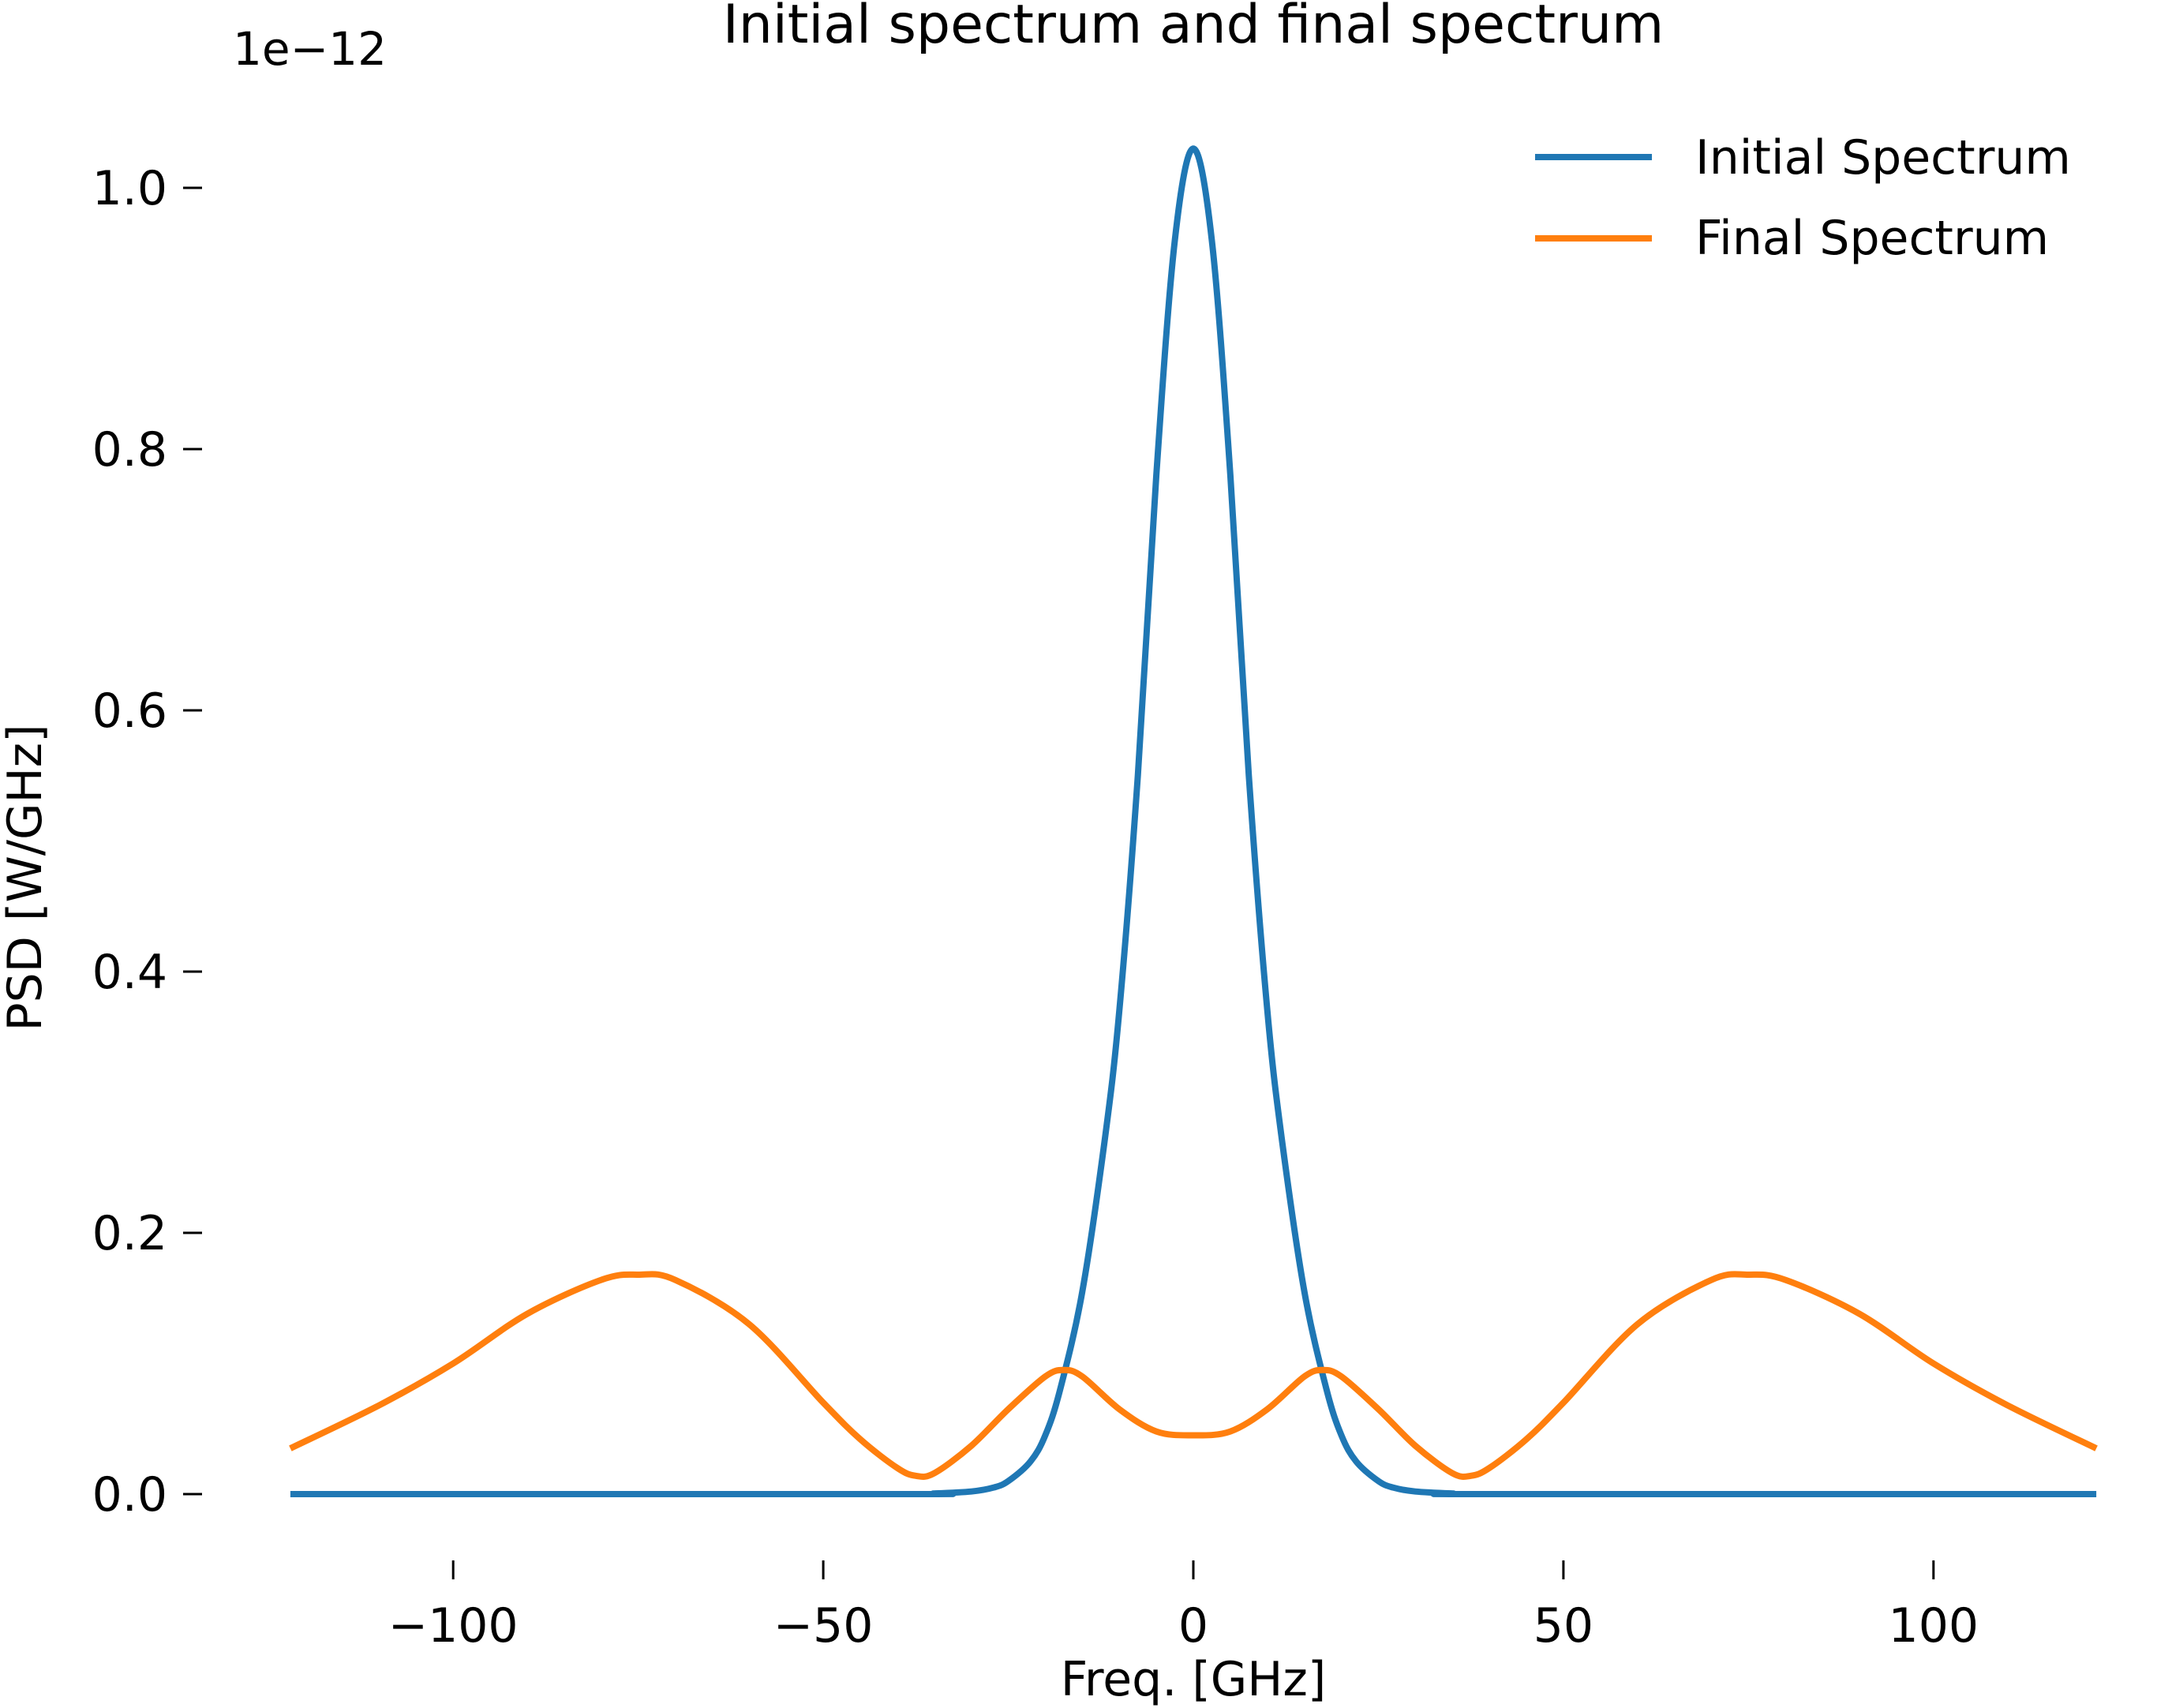 This screenshot has height=1708, width=2157. I want to click on x-tick-label: −50, so click(824, 1626).